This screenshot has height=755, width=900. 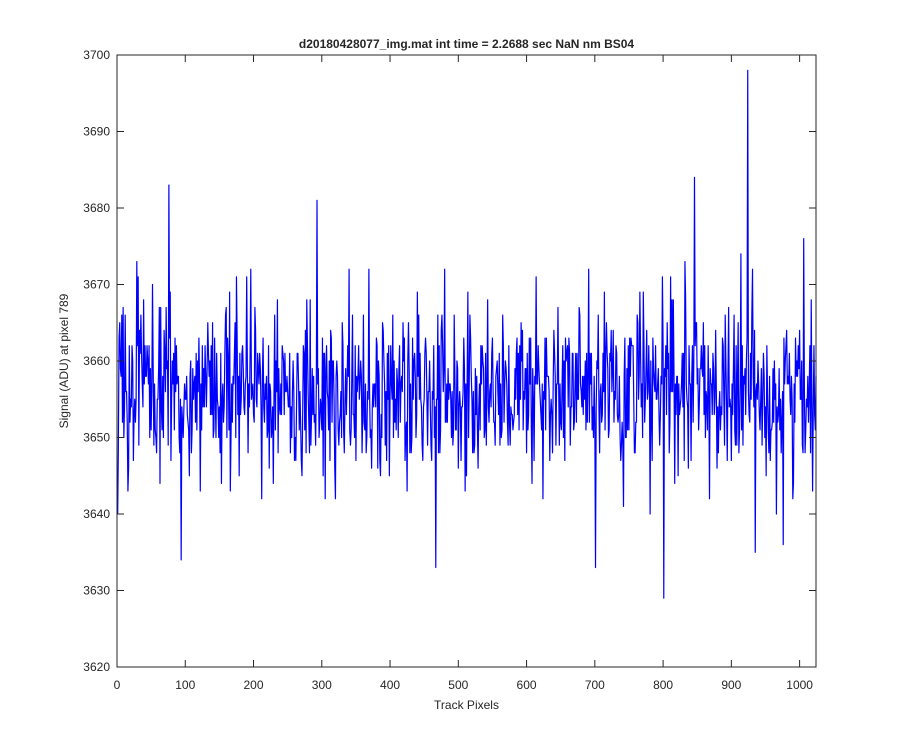 What do you see at coordinates (527, 685) in the screenshot?
I see `x-tick-label: 600` at bounding box center [527, 685].